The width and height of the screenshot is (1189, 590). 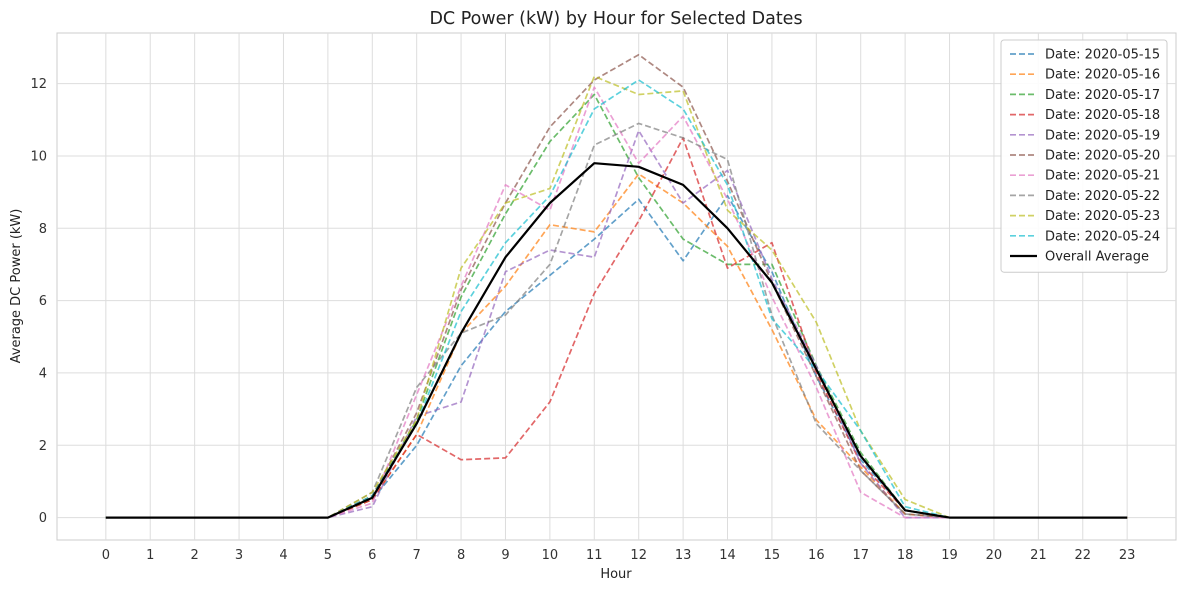 What do you see at coordinates (372, 555) in the screenshot?
I see `x-tick-label: 6` at bounding box center [372, 555].